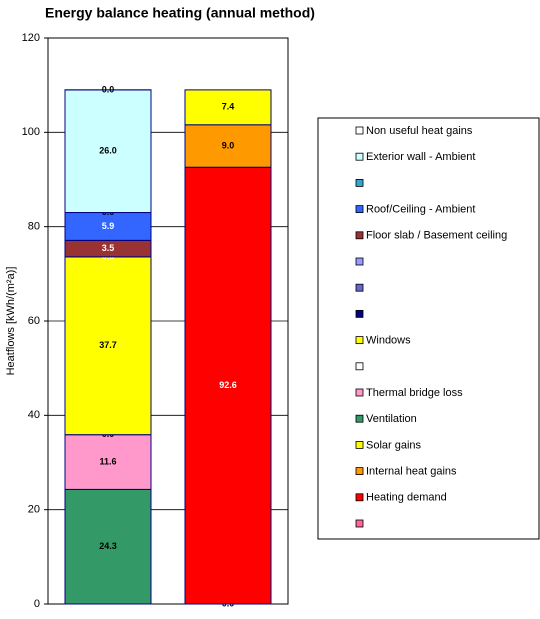 The height and width of the screenshot is (619, 540). I want to click on y-tick-label: 120, so click(31, 38).